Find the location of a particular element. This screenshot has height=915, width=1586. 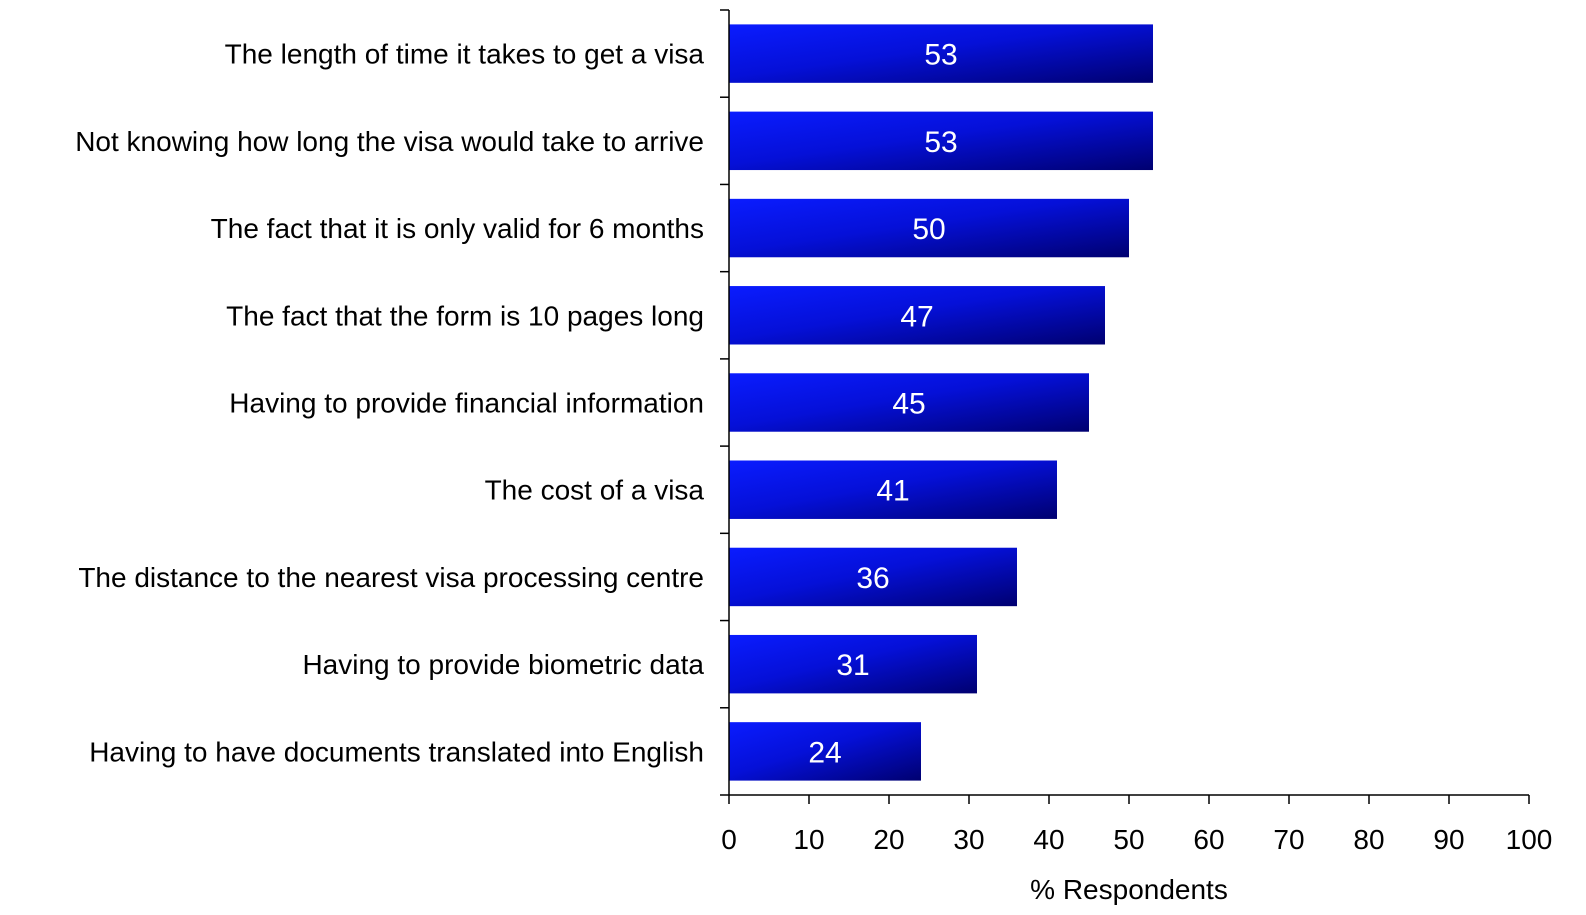

x-tick-label-30: 30 is located at coordinates (968, 839).